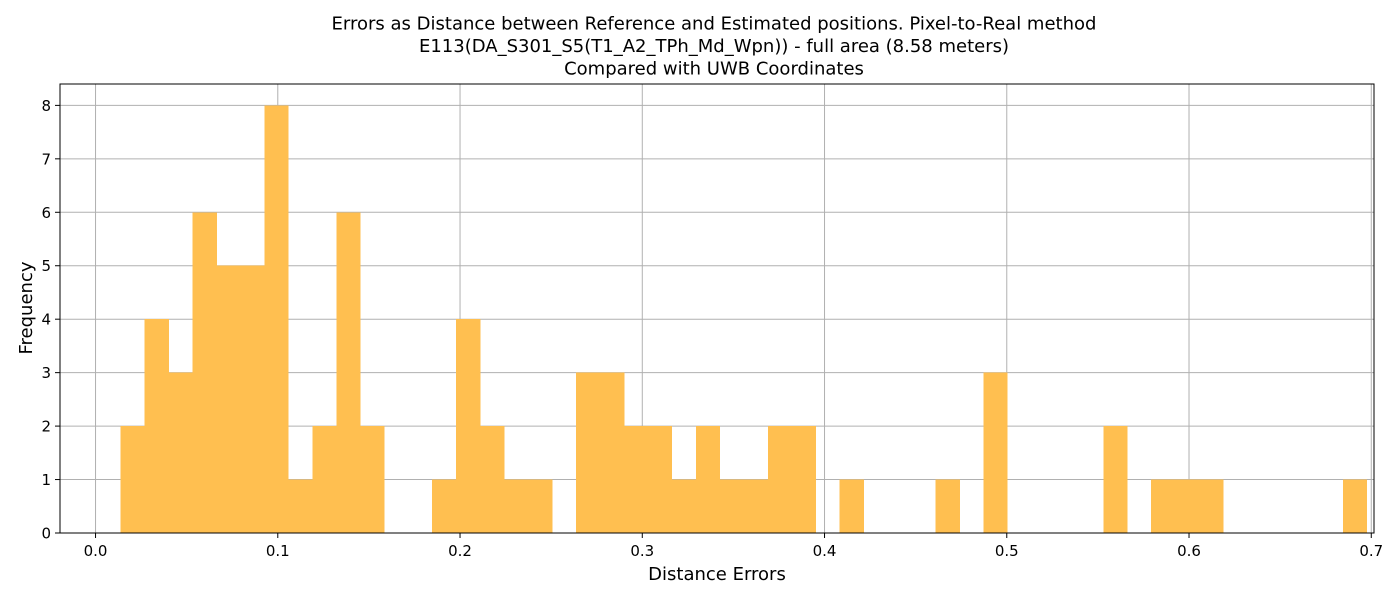 The width and height of the screenshot is (1400, 600). I want to click on x-tick-label: 0.5, so click(1007, 551).